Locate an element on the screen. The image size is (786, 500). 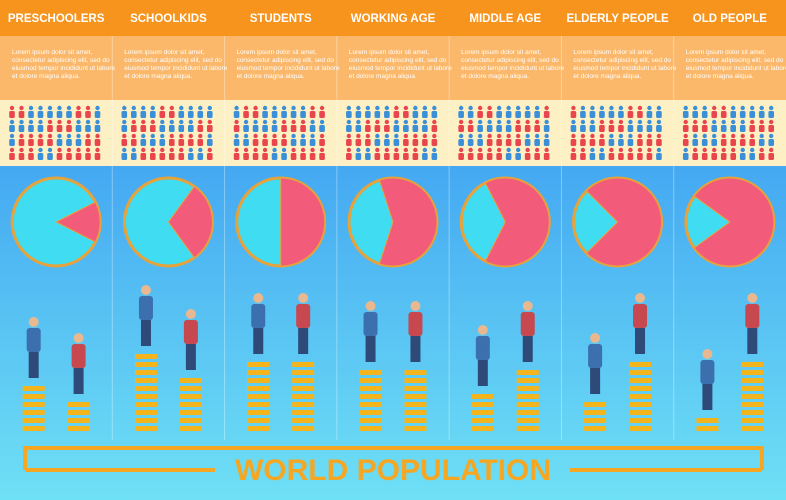
figure-legs is located at coordinates (752, 341).